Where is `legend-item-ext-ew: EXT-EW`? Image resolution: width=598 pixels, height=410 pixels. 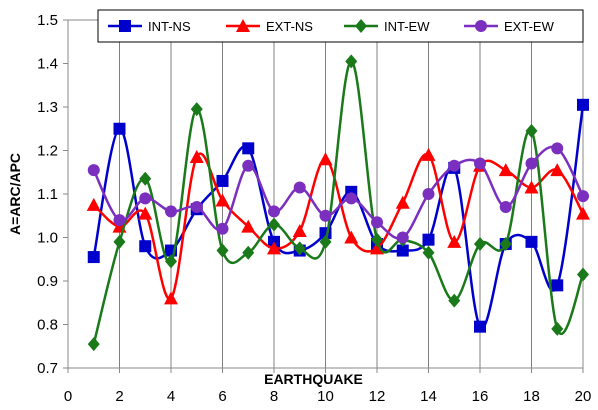
legend-item-ext-ew: EXT-EW is located at coordinates (509, 26).